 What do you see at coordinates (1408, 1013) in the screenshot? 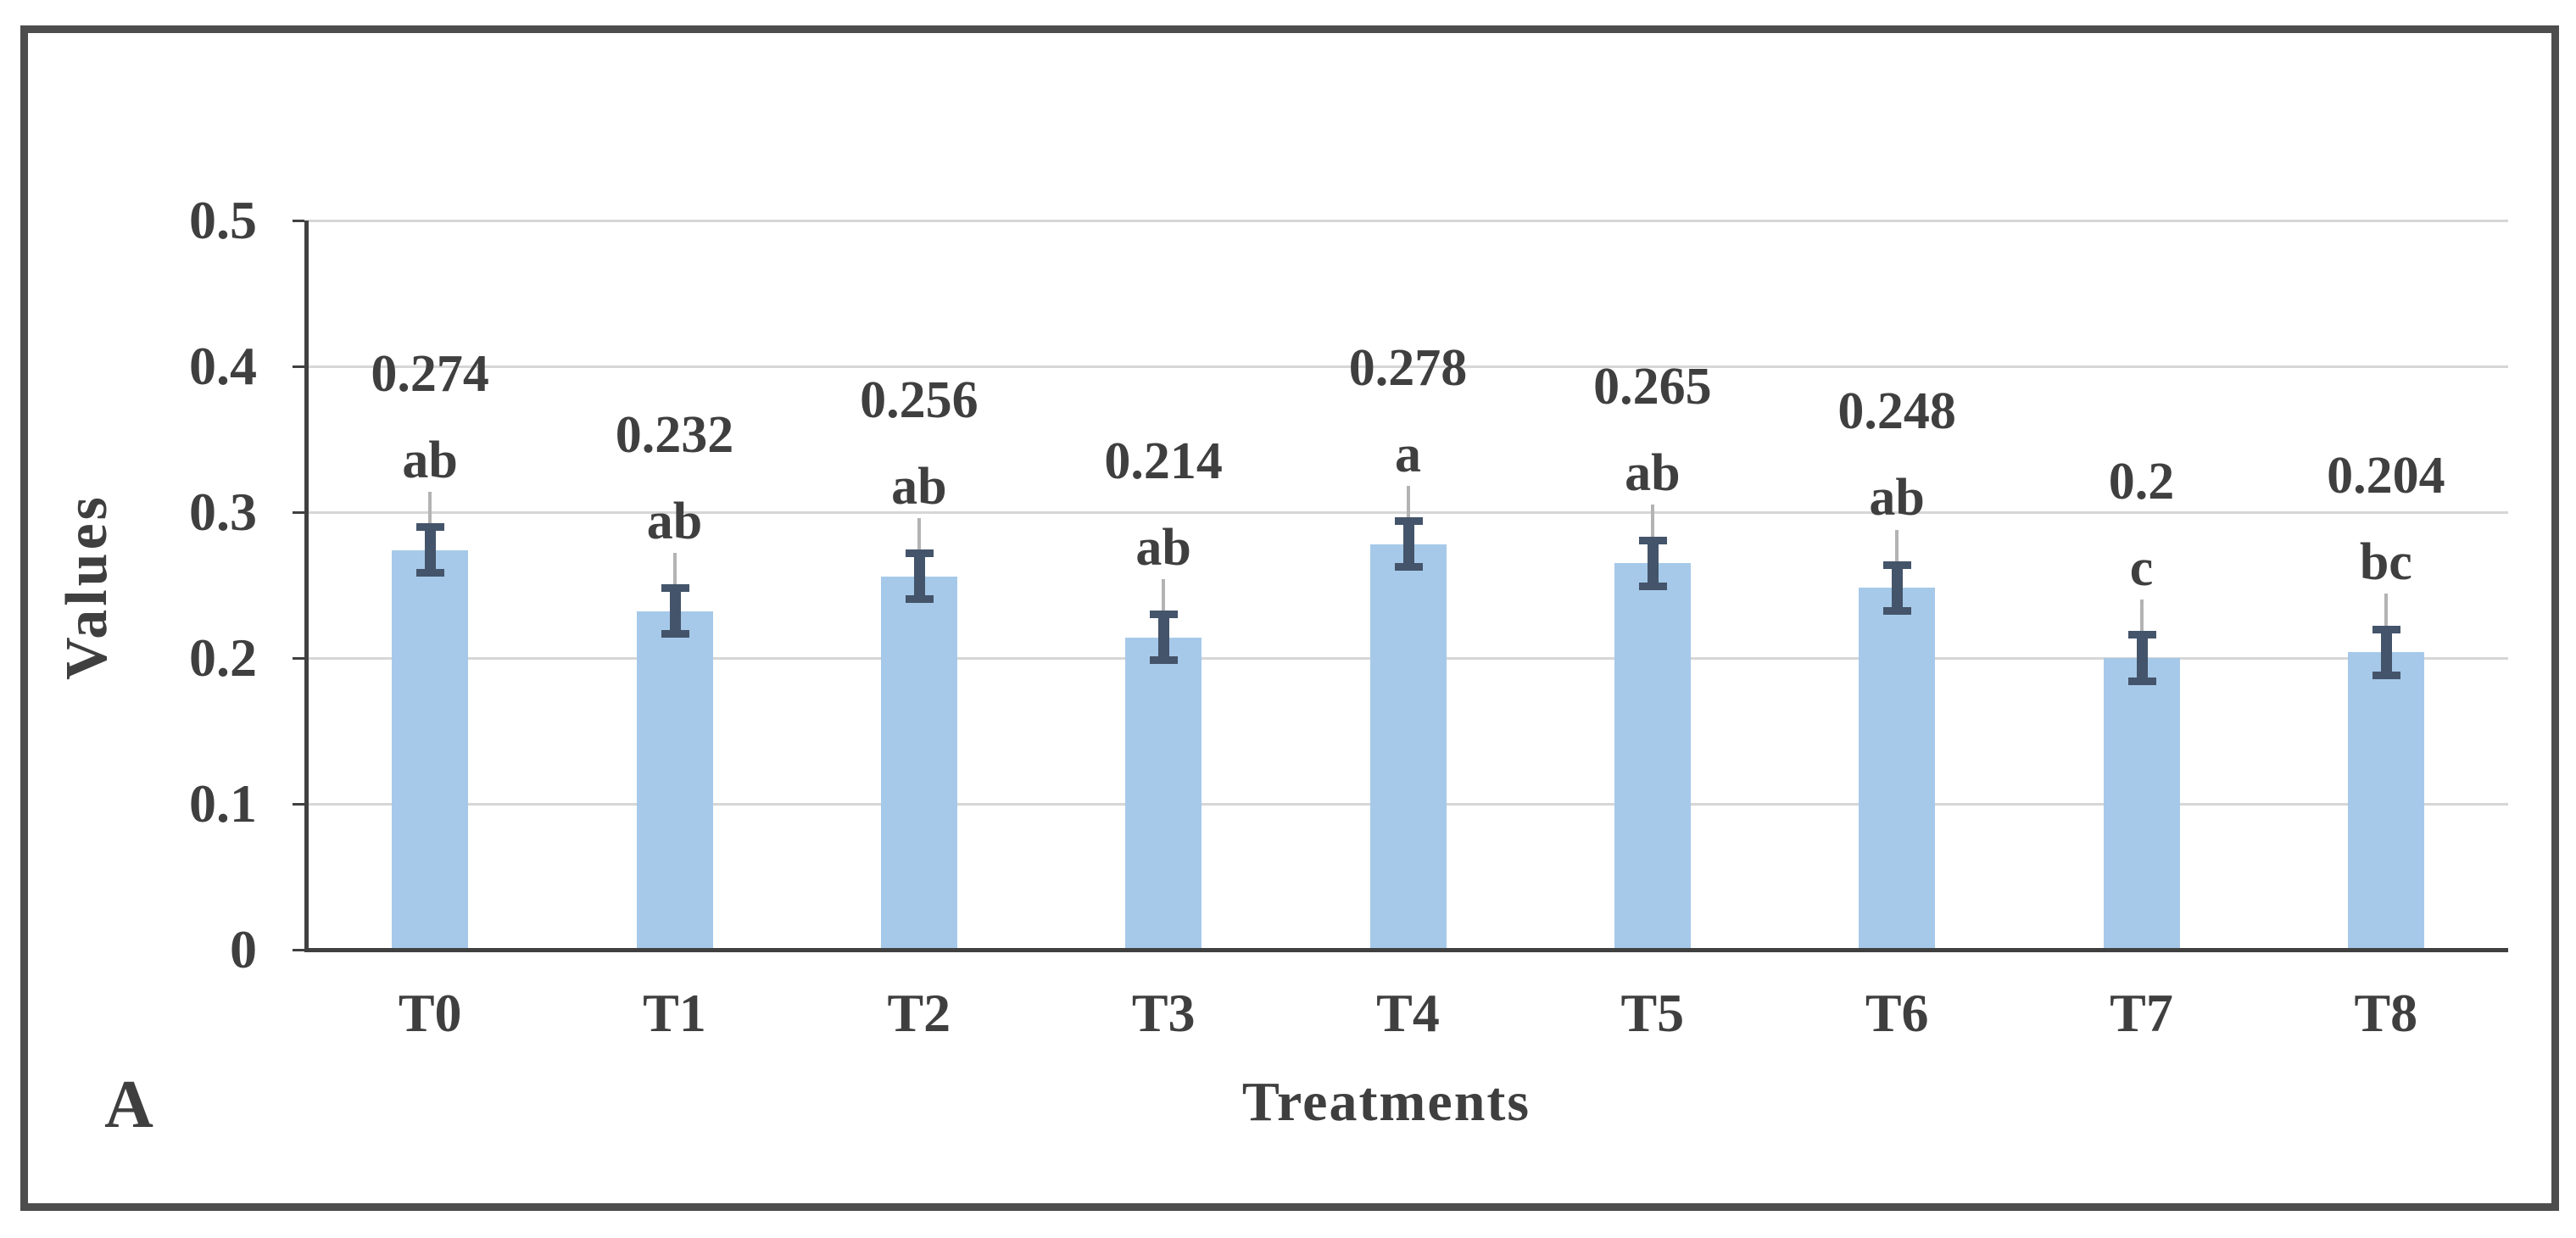
I see `x-tick-label: T4` at bounding box center [1408, 1013].